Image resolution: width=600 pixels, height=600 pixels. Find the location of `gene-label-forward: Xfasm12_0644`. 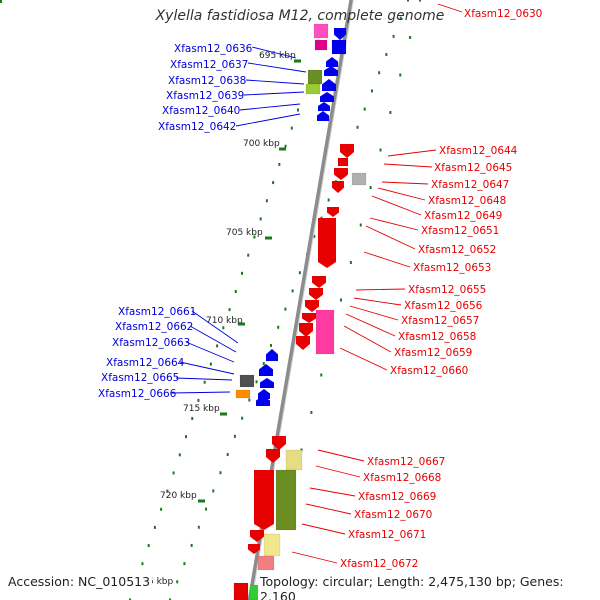

gene-label-forward: Xfasm12_0644 is located at coordinates (478, 151).